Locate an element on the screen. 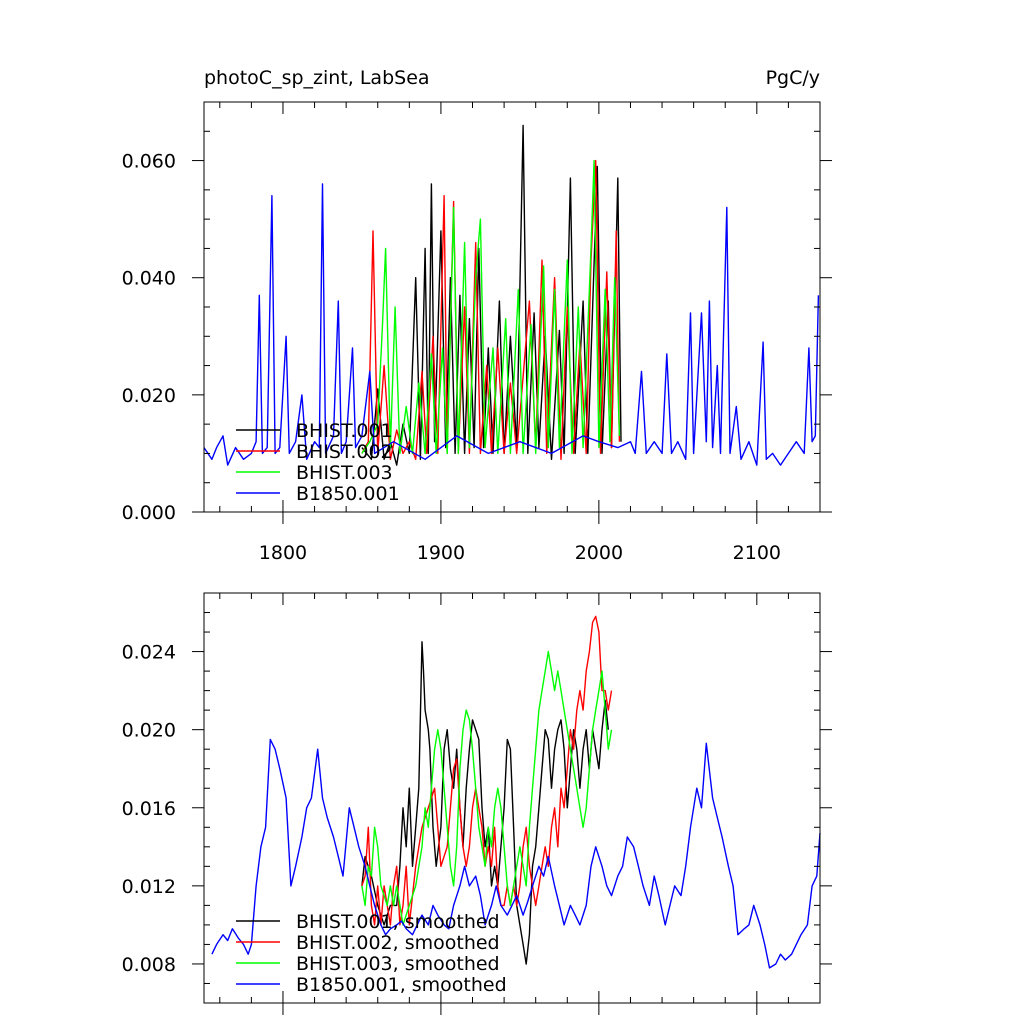 This screenshot has height=1024, width=1024. top-ytick-label: 0.020 is located at coordinates (149, 396).